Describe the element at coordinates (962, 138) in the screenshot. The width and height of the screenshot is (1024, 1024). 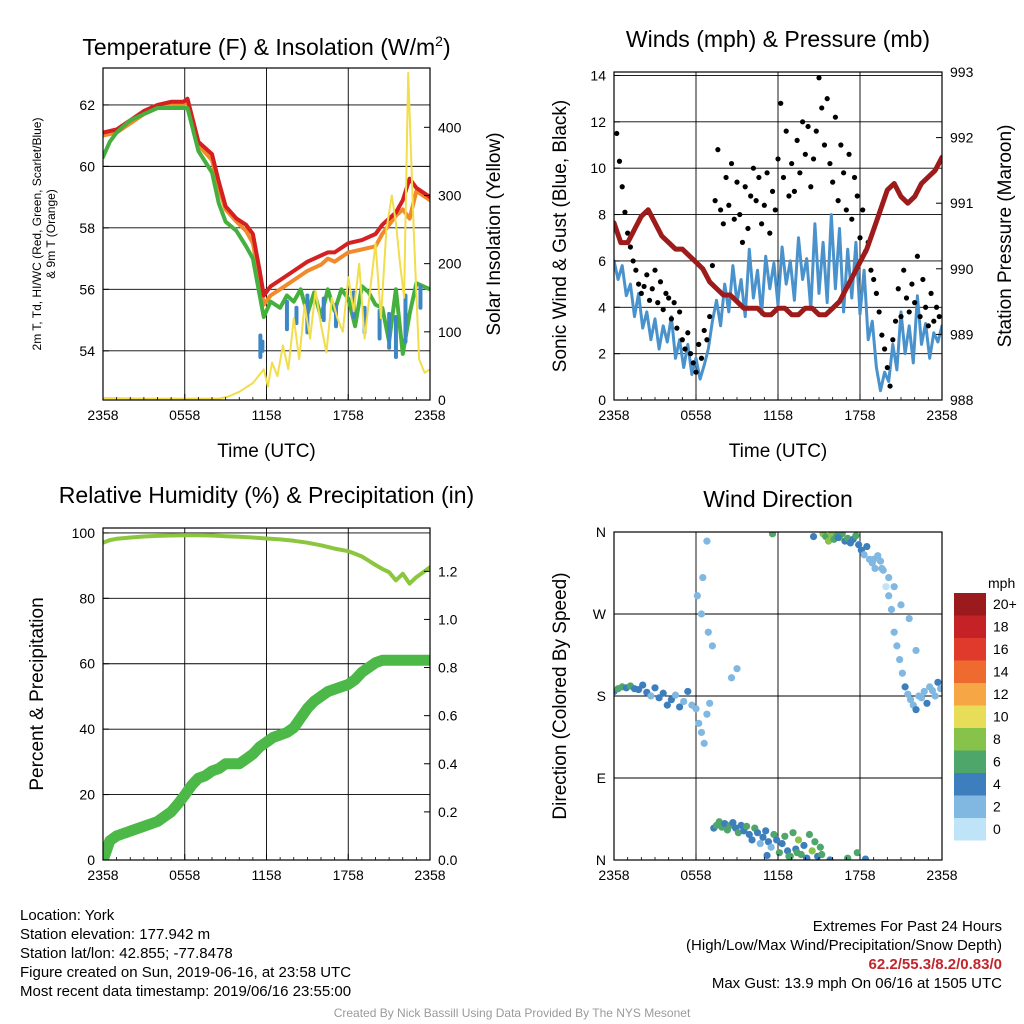
I see `panel2-y2-tick-label: 992` at that location.